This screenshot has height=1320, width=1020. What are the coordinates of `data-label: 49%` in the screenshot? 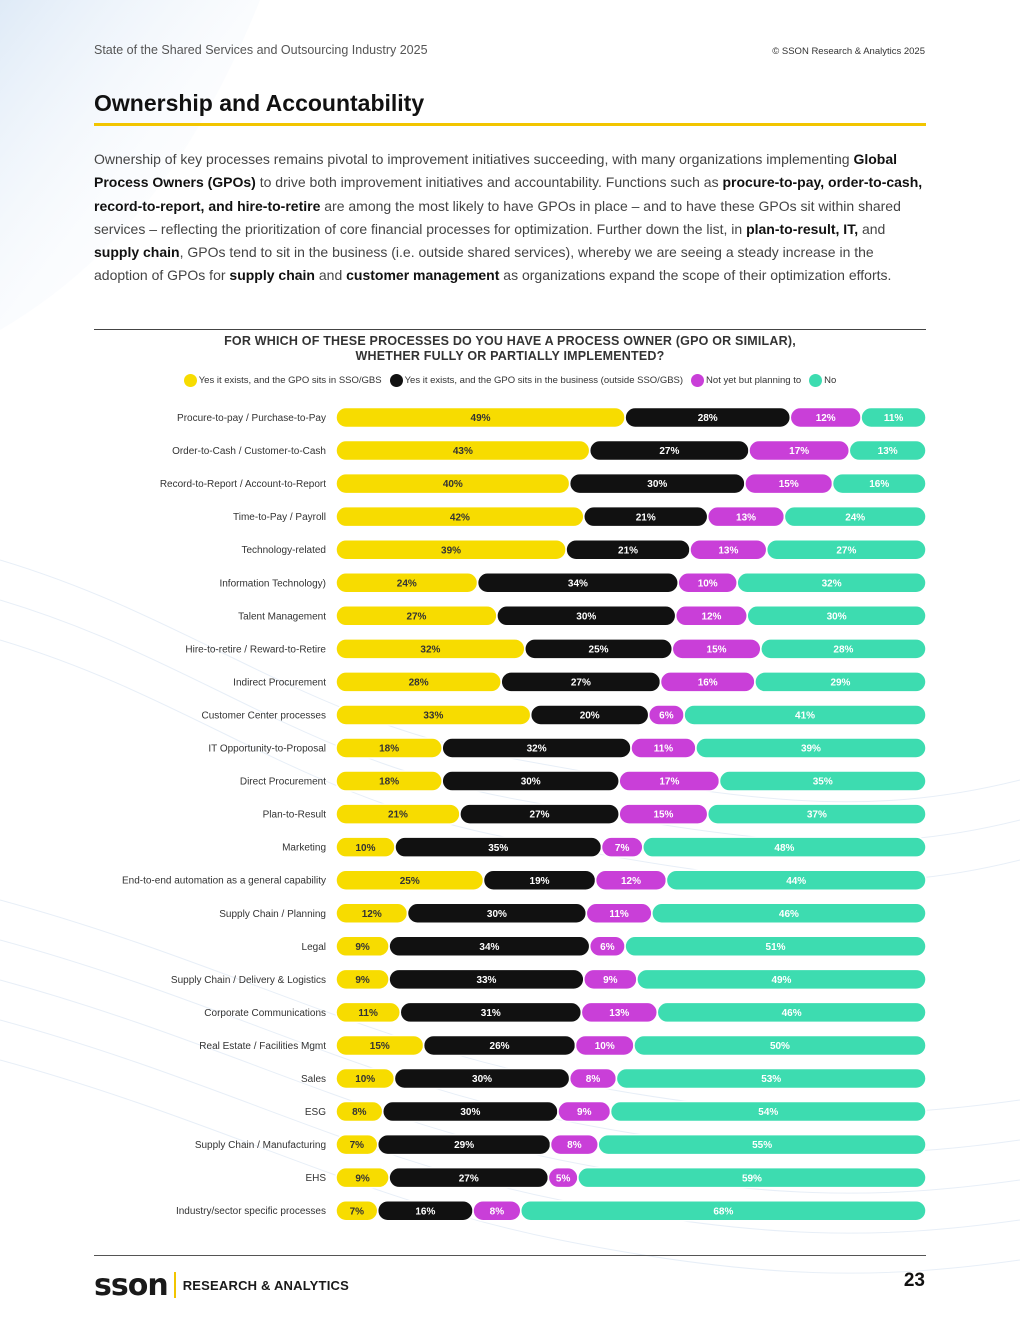 It's located at (481, 418).